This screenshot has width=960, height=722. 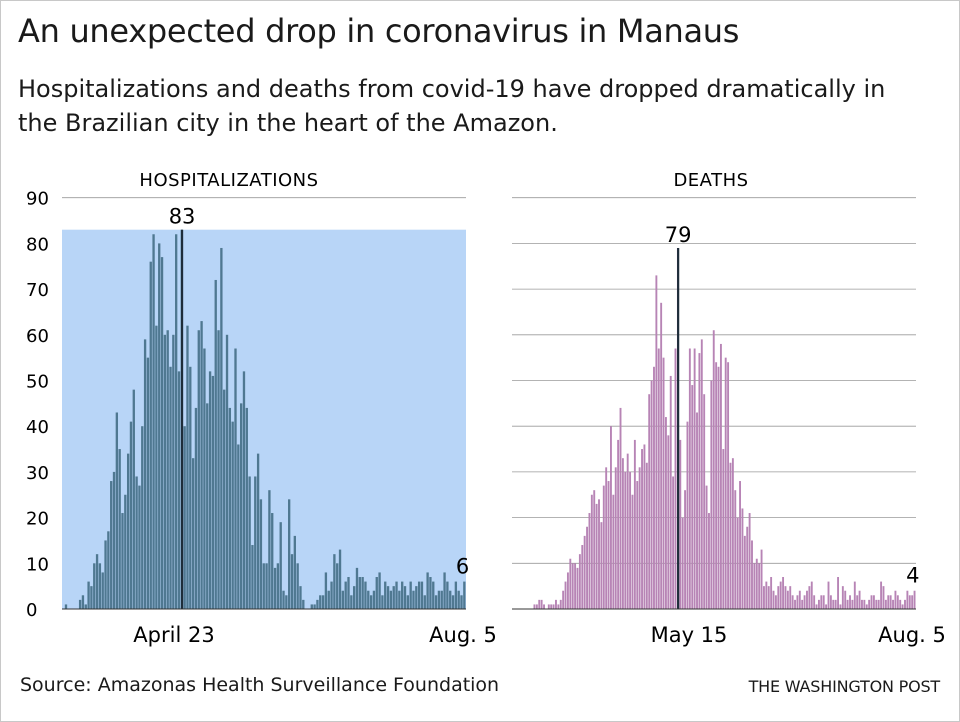 I want to click on y-tick-label-60: 60, so click(x=37, y=336).